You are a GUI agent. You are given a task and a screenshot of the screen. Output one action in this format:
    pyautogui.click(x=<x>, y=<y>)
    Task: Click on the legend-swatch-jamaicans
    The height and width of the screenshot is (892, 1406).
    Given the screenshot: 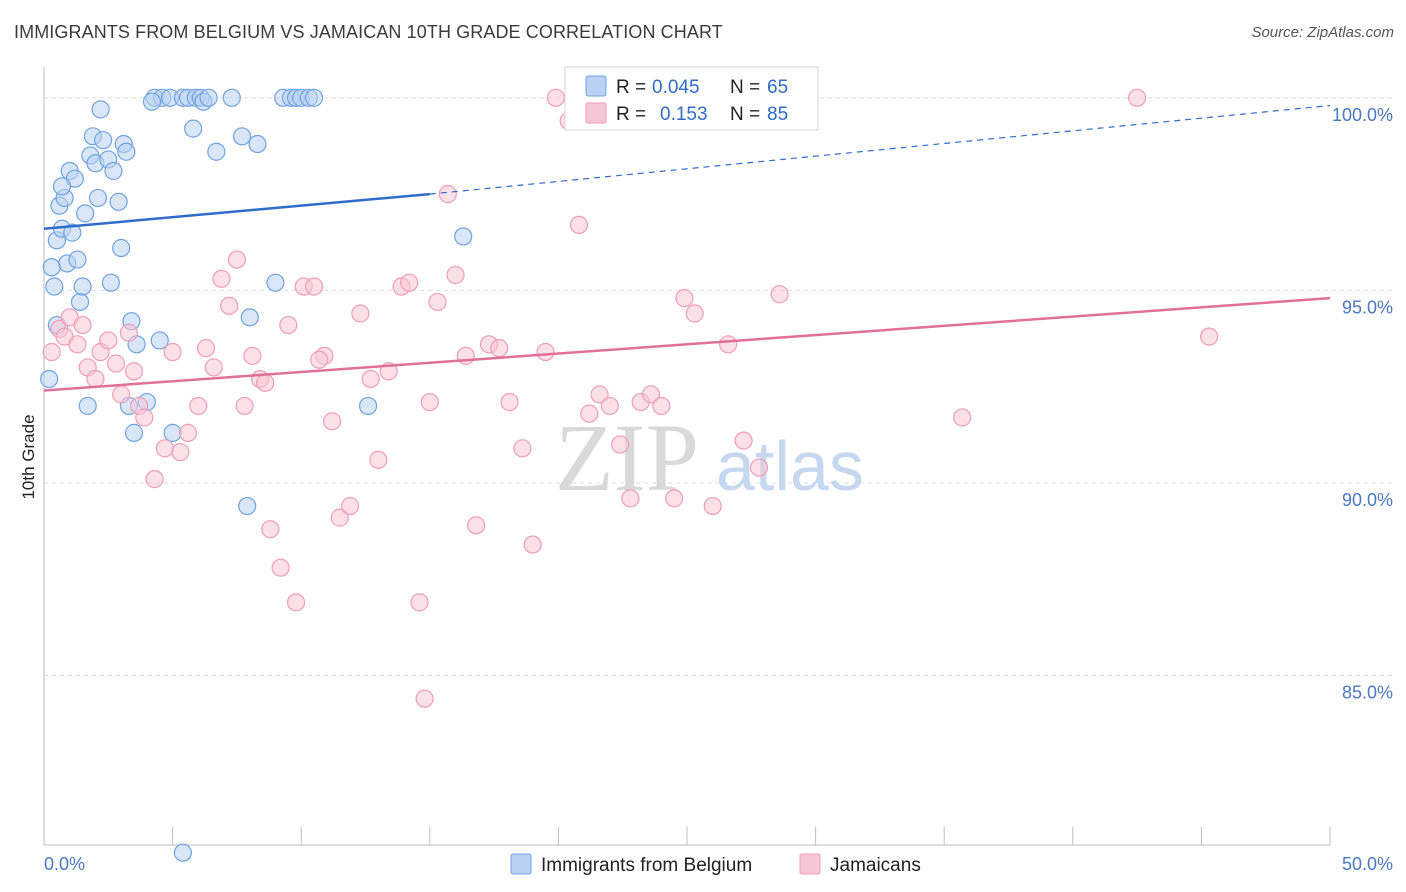 What is the action you would take?
    pyautogui.click(x=596, y=113)
    